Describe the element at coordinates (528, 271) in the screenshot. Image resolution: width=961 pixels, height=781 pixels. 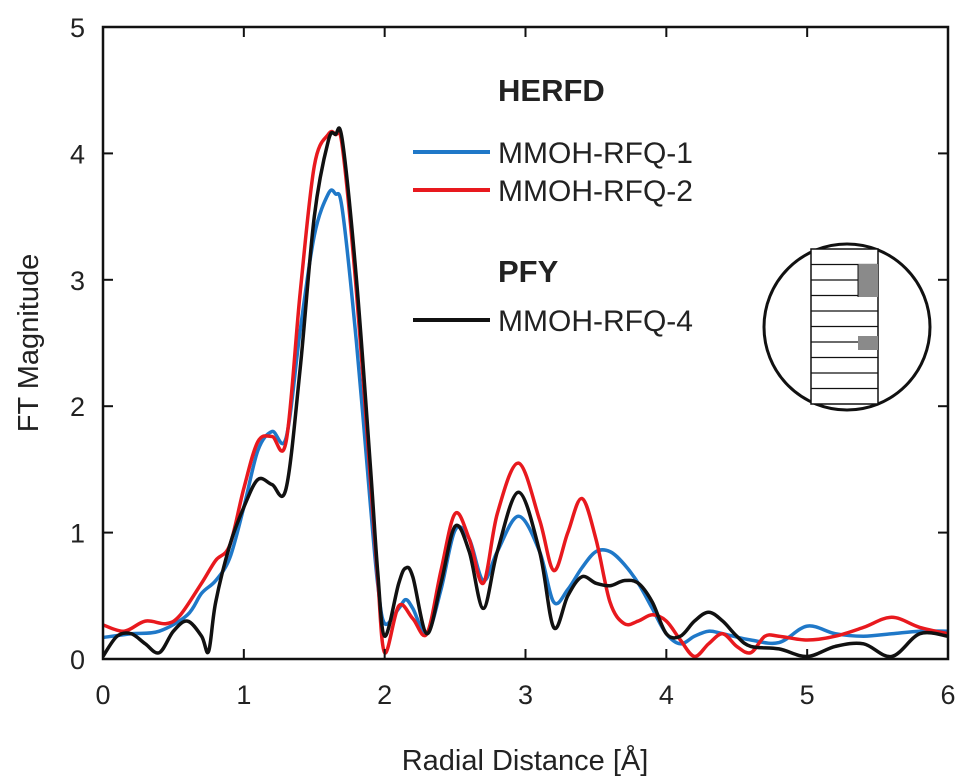
I see `legend-heading-pfy: PFY` at that location.